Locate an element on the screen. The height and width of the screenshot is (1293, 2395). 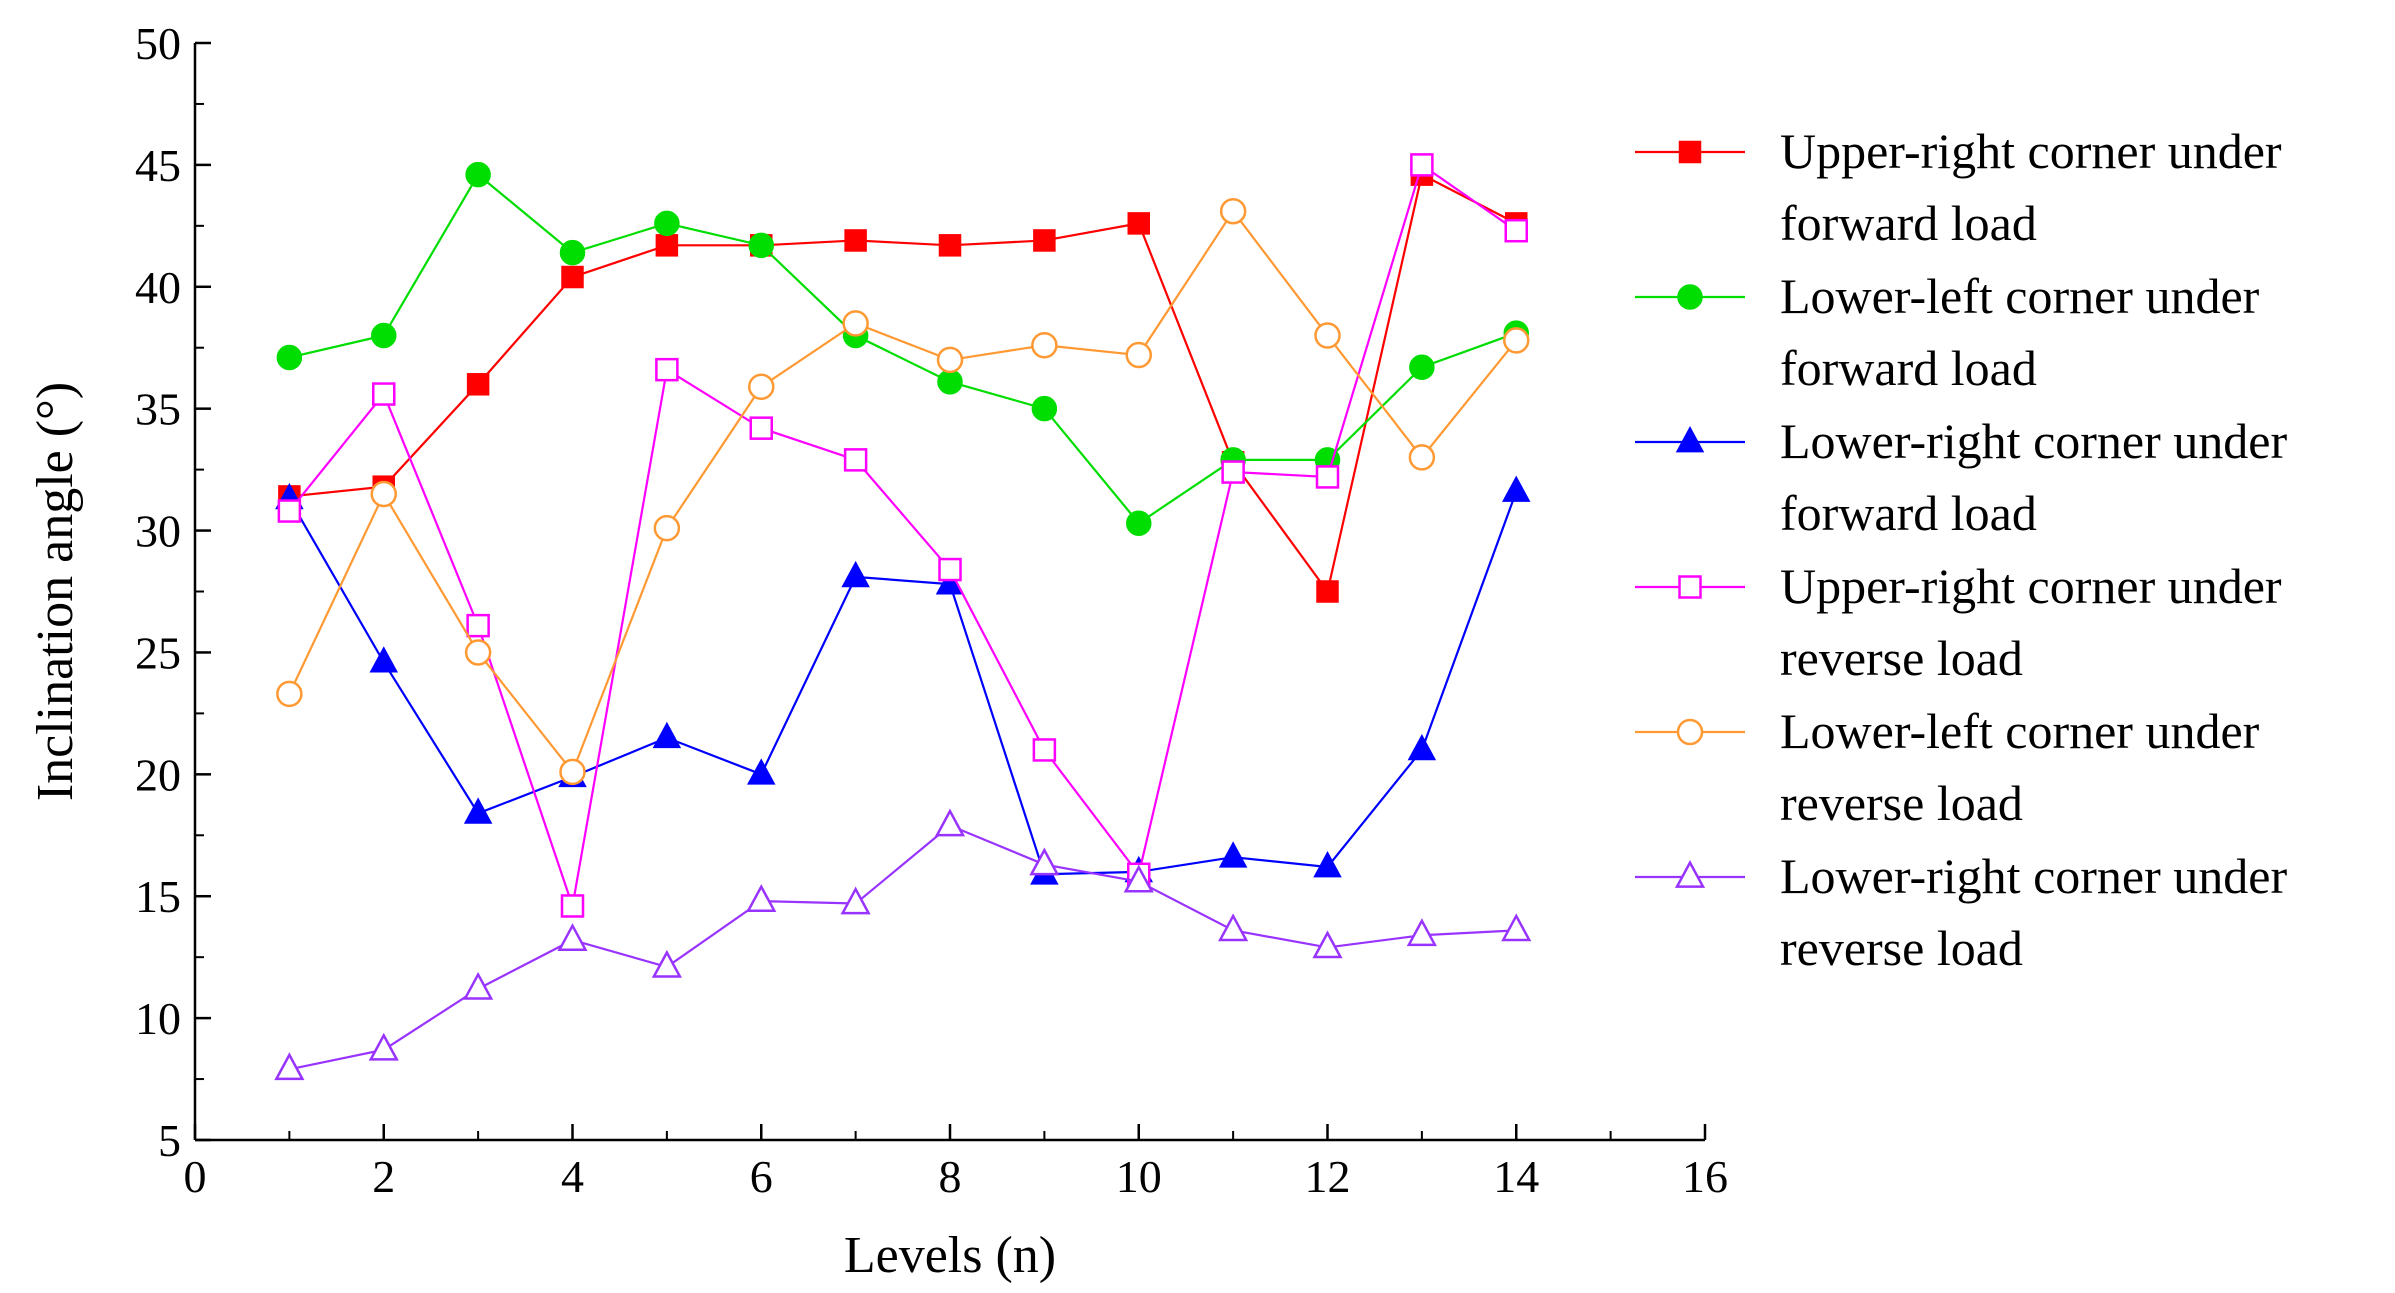
x-tick-label: 6 is located at coordinates (761, 1176).